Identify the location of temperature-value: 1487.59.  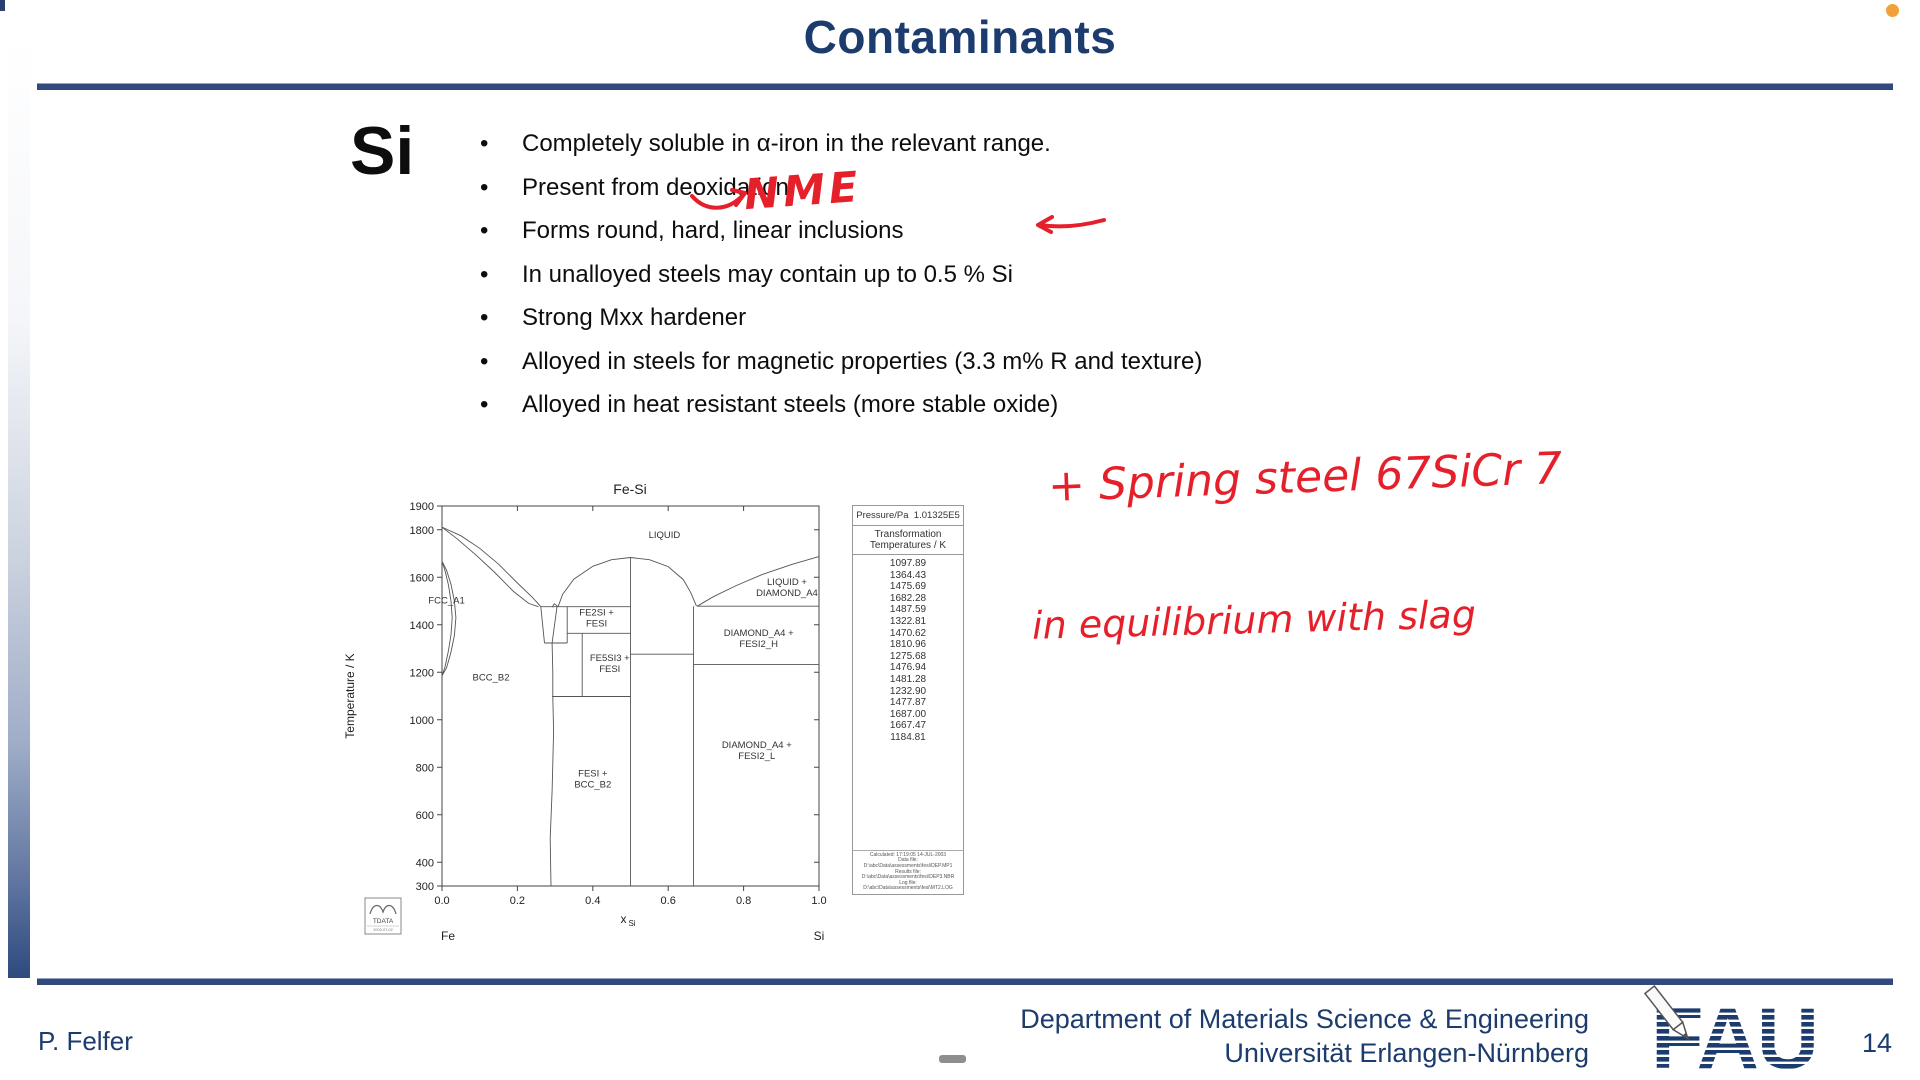
(908, 610).